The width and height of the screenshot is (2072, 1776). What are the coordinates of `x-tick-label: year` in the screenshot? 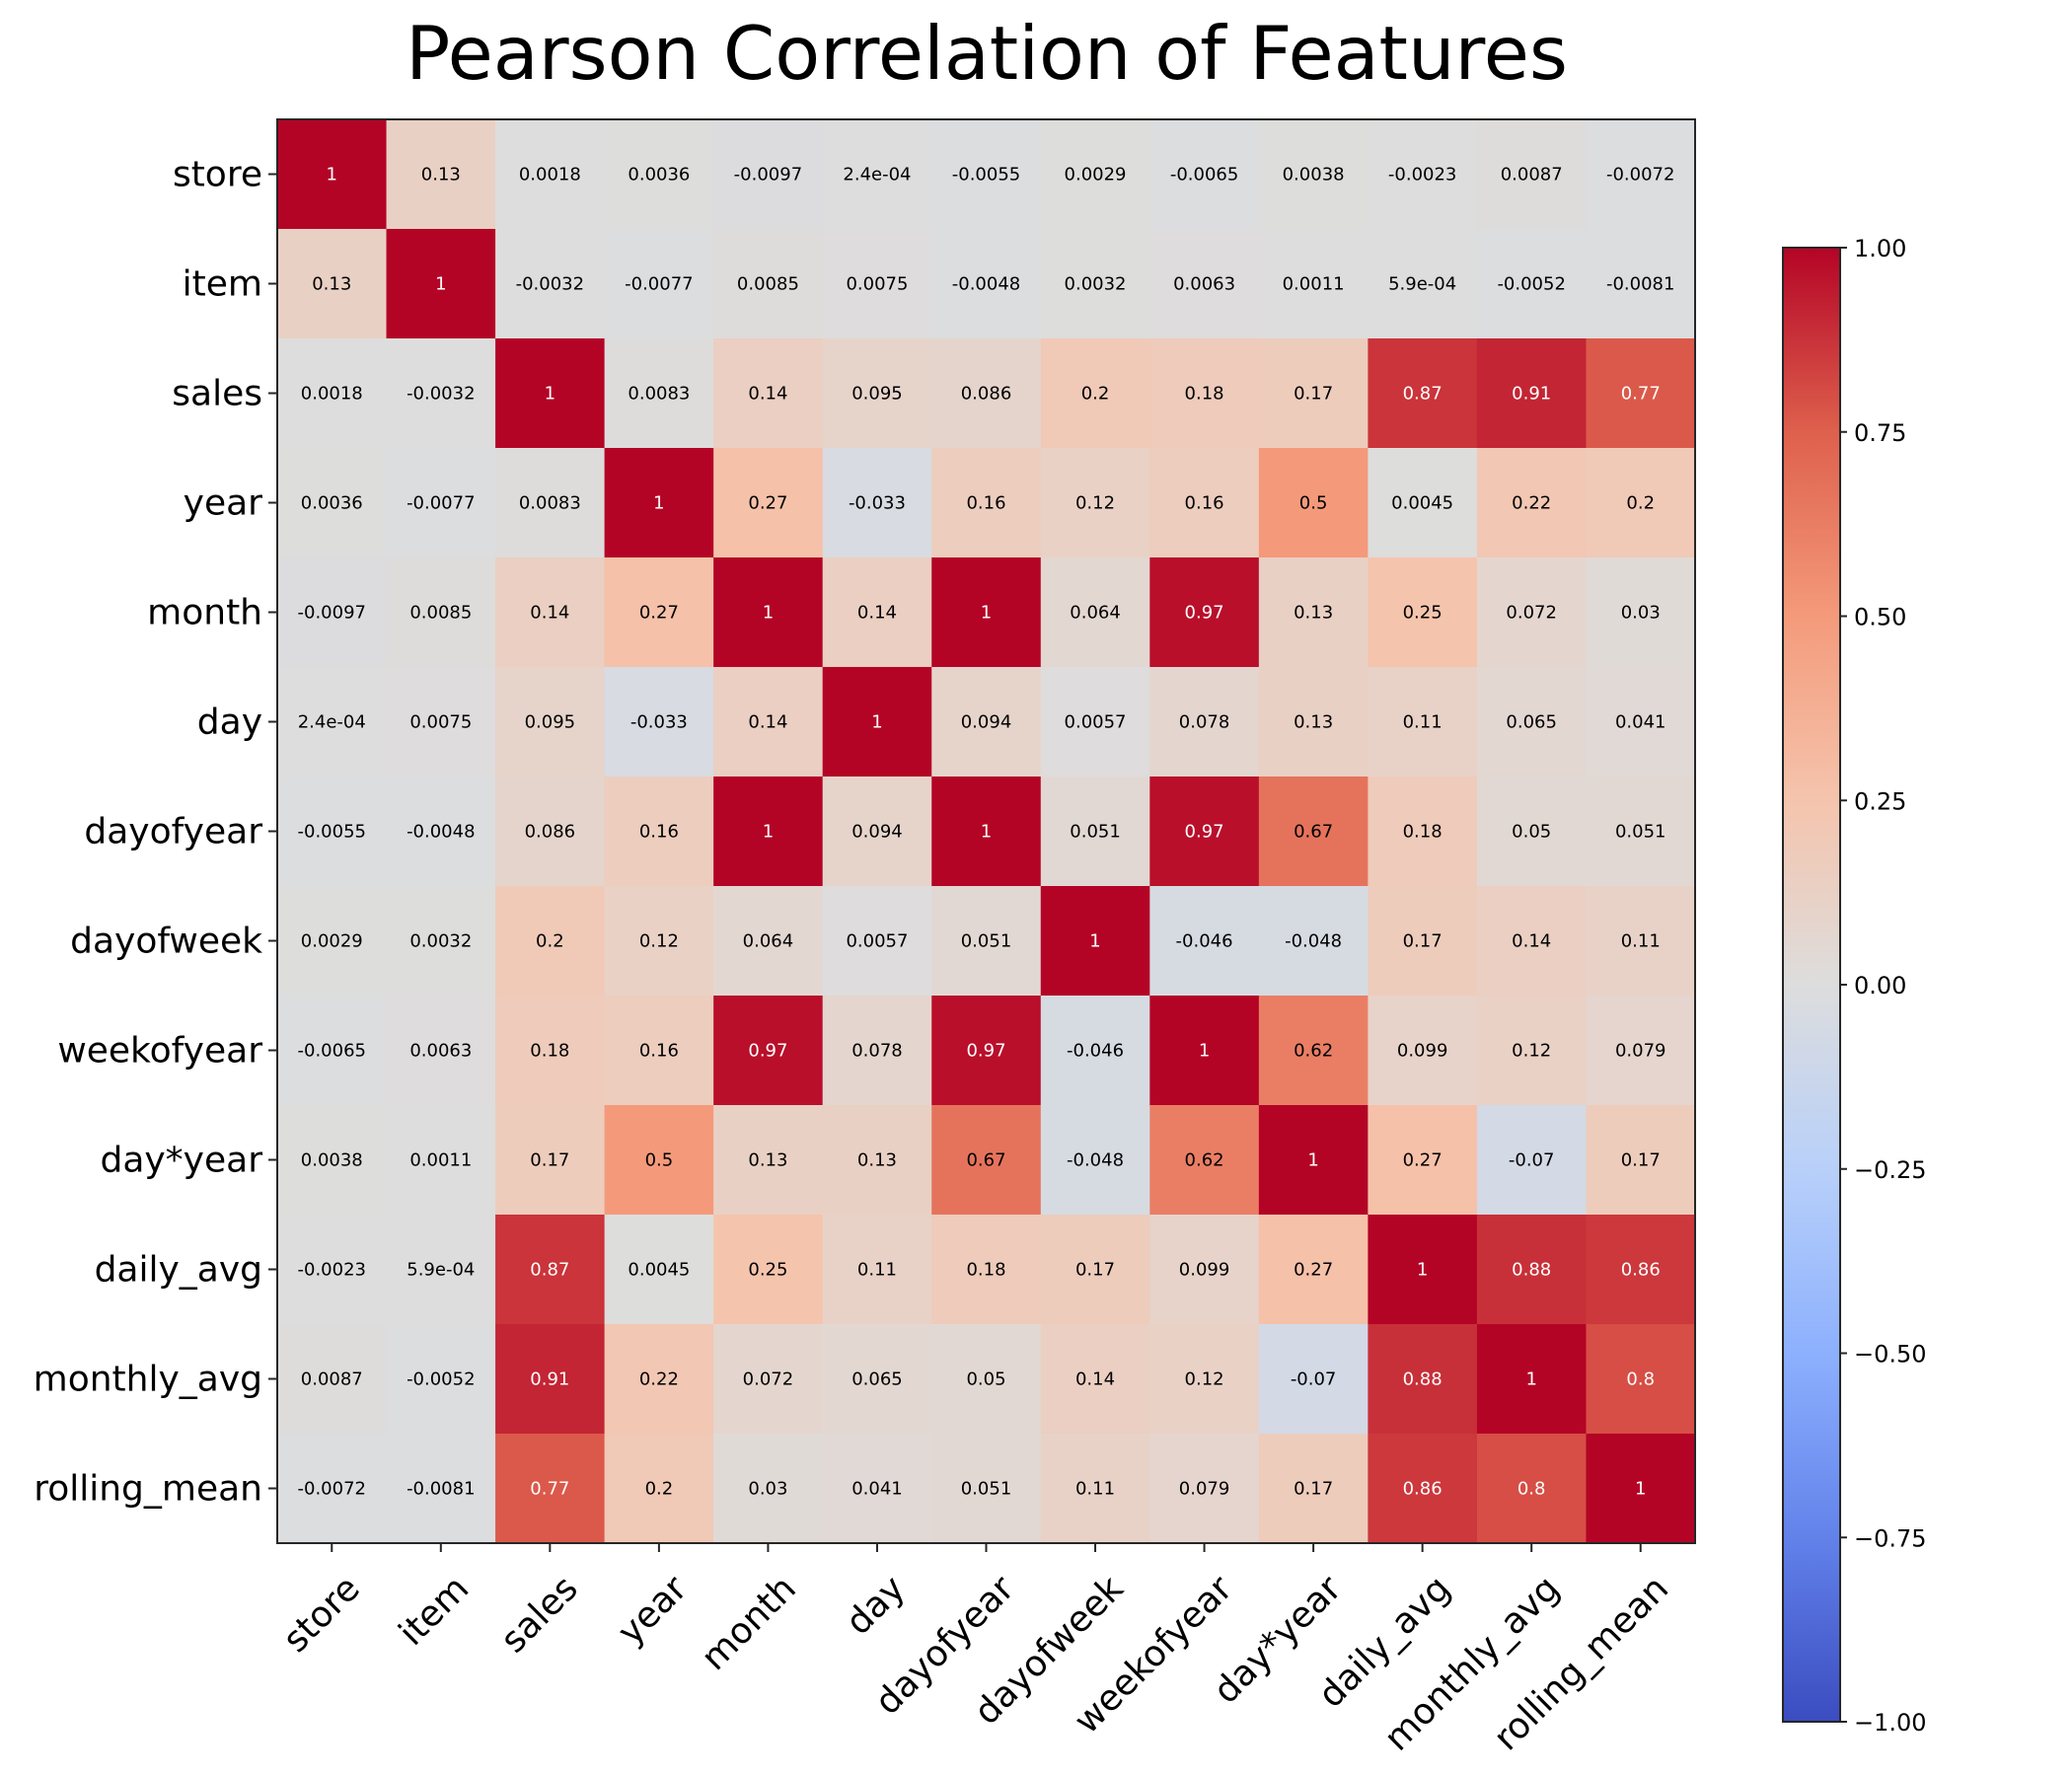 It's located at (654, 1610).